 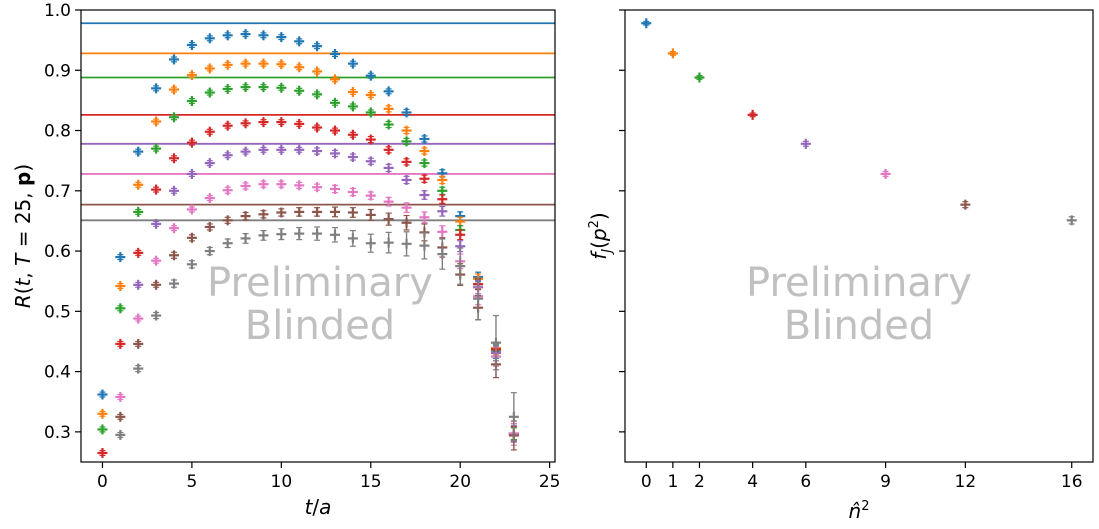 What do you see at coordinates (601, 236) in the screenshot?
I see `right-y-axis-label: fJ(p2)` at bounding box center [601, 236].